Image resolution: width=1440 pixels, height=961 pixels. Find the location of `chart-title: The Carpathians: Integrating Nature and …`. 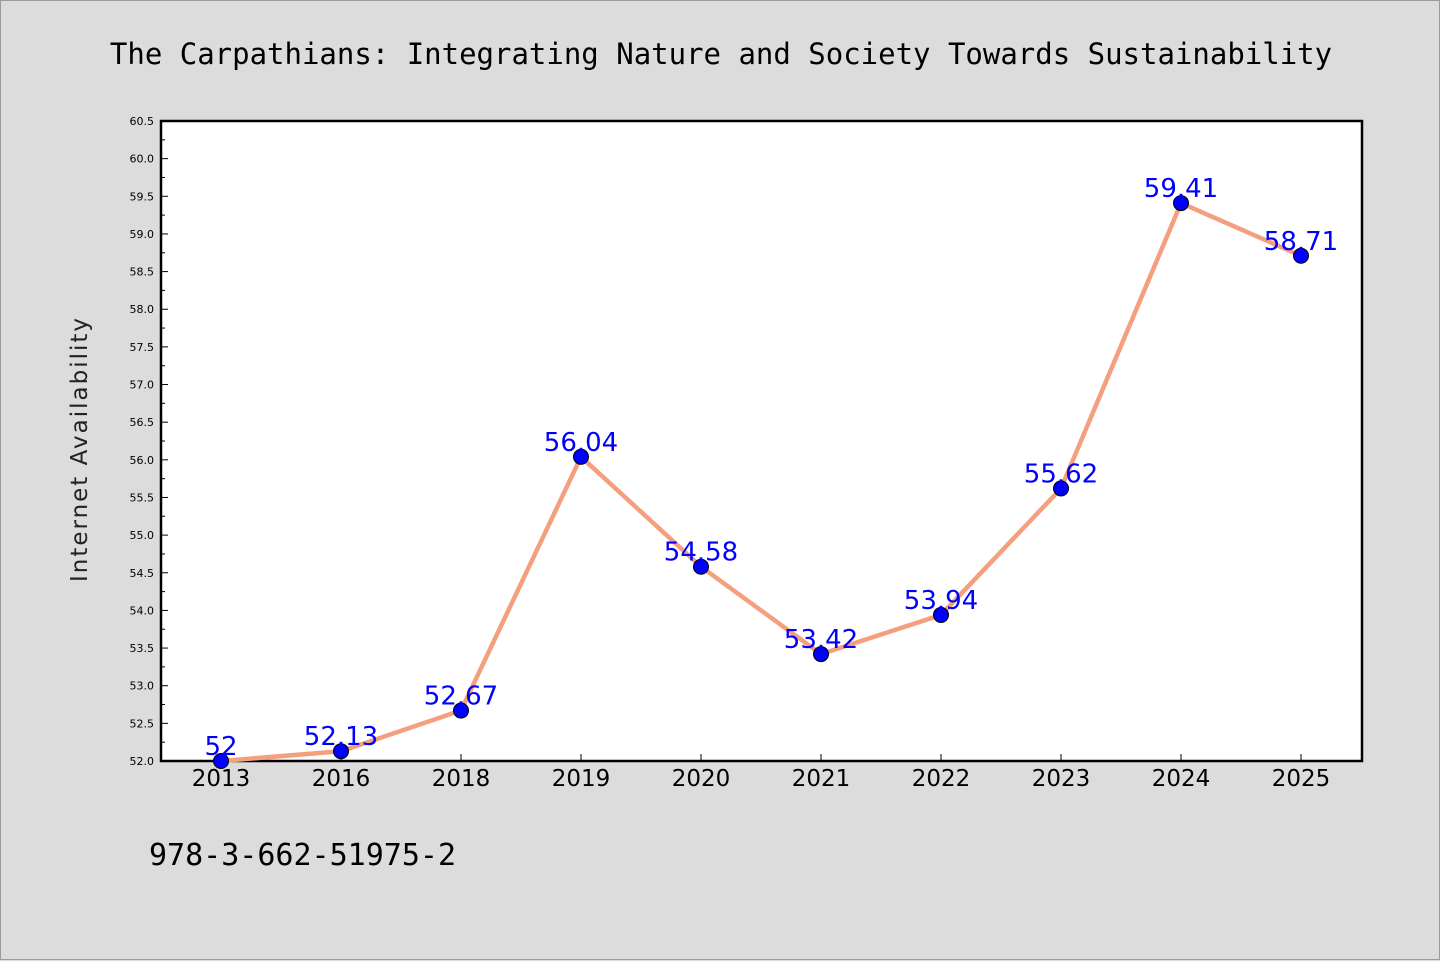

chart-title: The Carpathians: Integrating Nature and … is located at coordinates (721, 54).